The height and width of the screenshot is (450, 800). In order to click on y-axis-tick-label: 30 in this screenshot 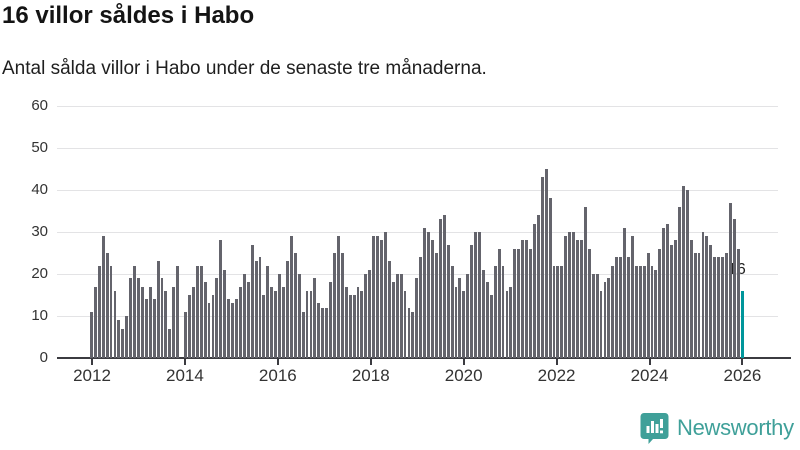, I will do `click(39, 231)`.